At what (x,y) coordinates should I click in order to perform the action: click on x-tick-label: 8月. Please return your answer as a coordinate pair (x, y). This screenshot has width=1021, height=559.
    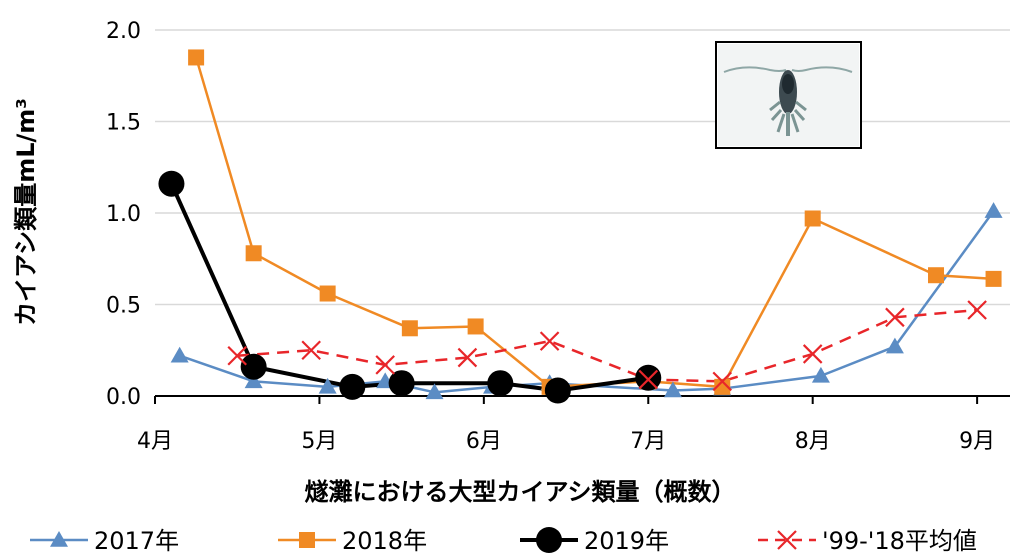
    Looking at the image, I should click on (813, 441).